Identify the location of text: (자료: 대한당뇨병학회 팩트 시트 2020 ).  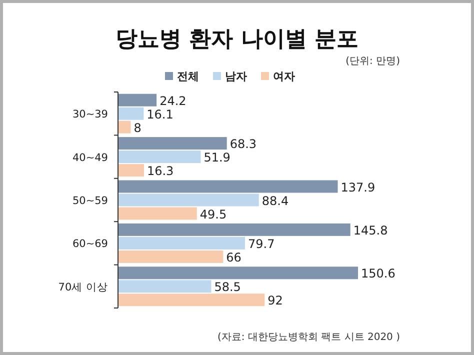
(308, 337).